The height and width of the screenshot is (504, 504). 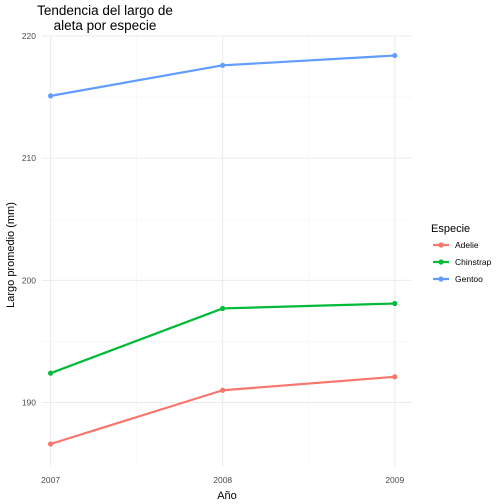 I want to click on legend-title: Especie, so click(x=450, y=229).